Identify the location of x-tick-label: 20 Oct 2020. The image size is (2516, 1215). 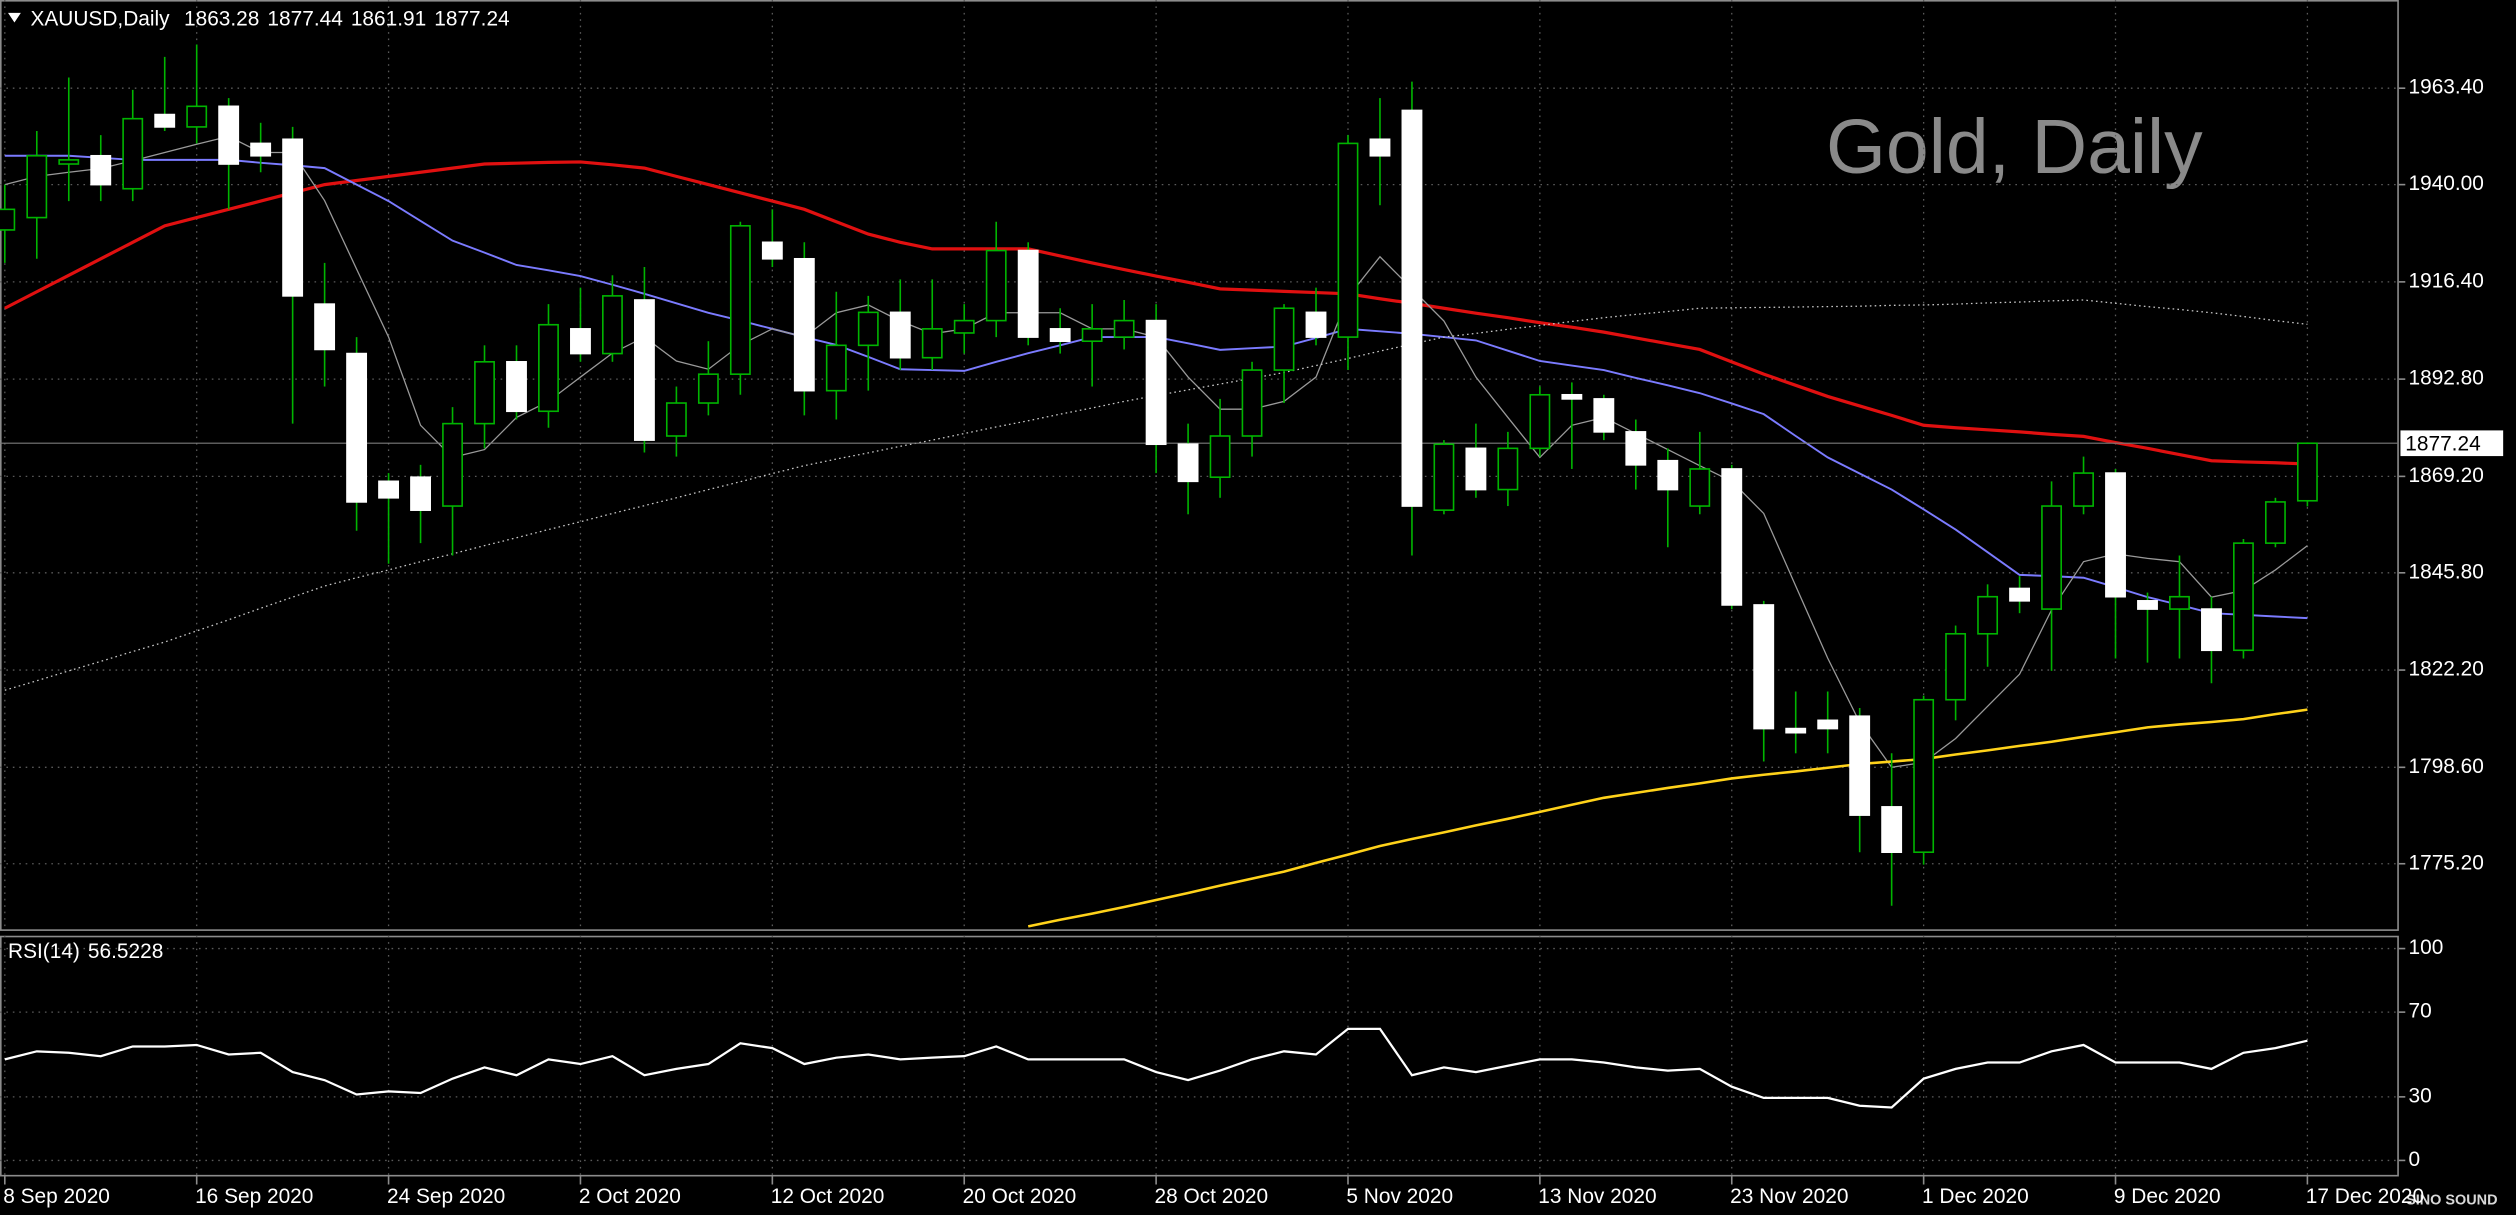
(1020, 1196).